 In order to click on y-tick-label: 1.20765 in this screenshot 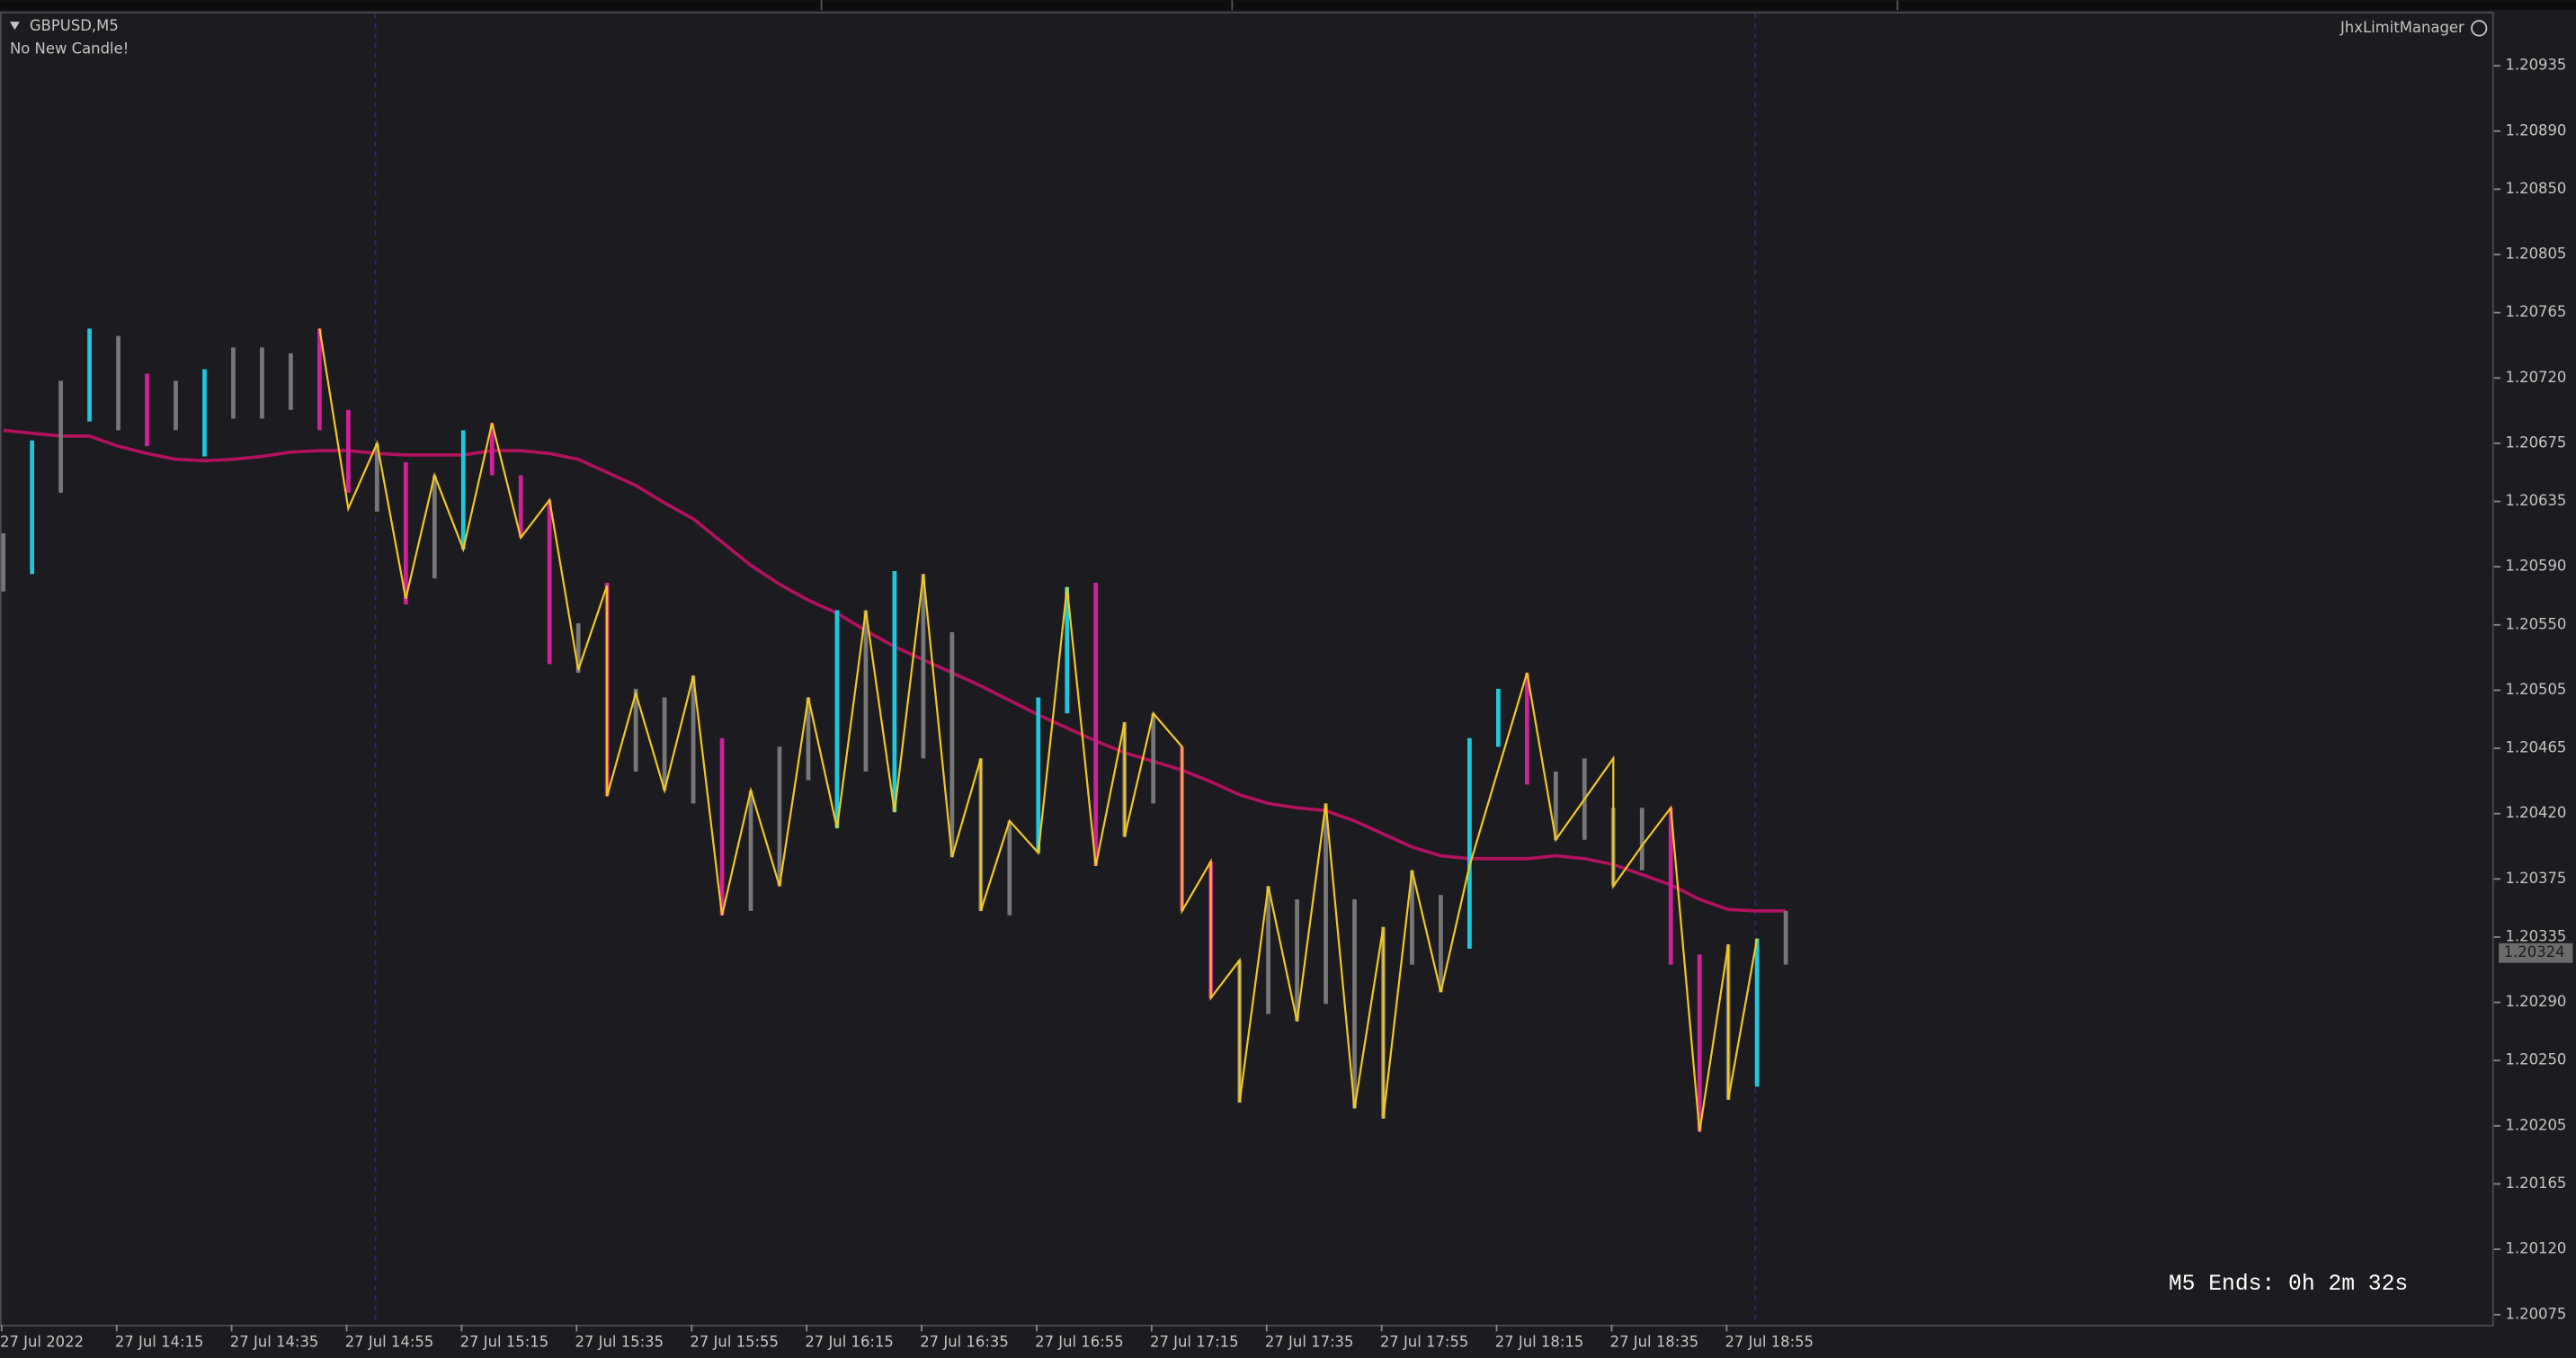, I will do `click(2535, 311)`.